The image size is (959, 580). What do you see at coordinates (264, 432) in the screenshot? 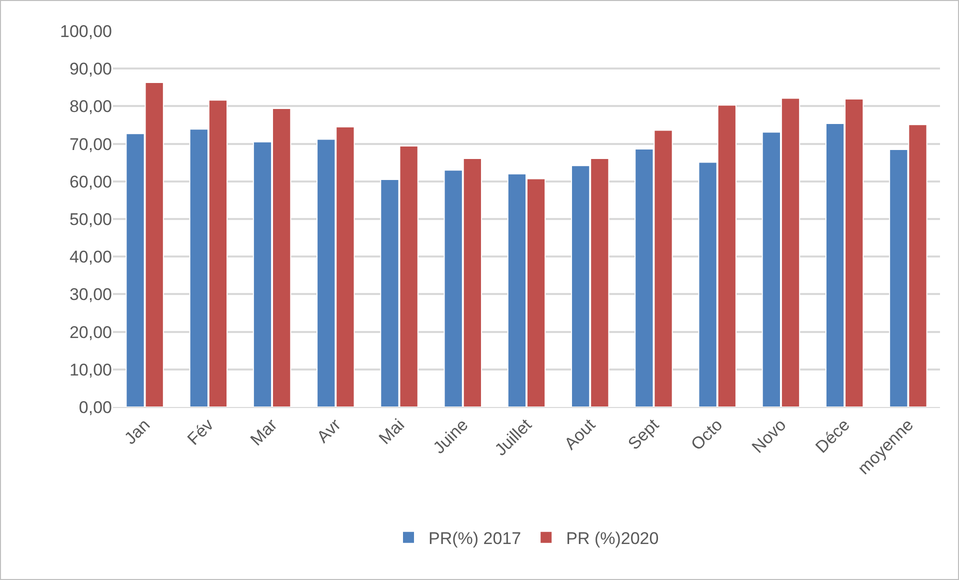
I see `x-tick-label: Mar` at bounding box center [264, 432].